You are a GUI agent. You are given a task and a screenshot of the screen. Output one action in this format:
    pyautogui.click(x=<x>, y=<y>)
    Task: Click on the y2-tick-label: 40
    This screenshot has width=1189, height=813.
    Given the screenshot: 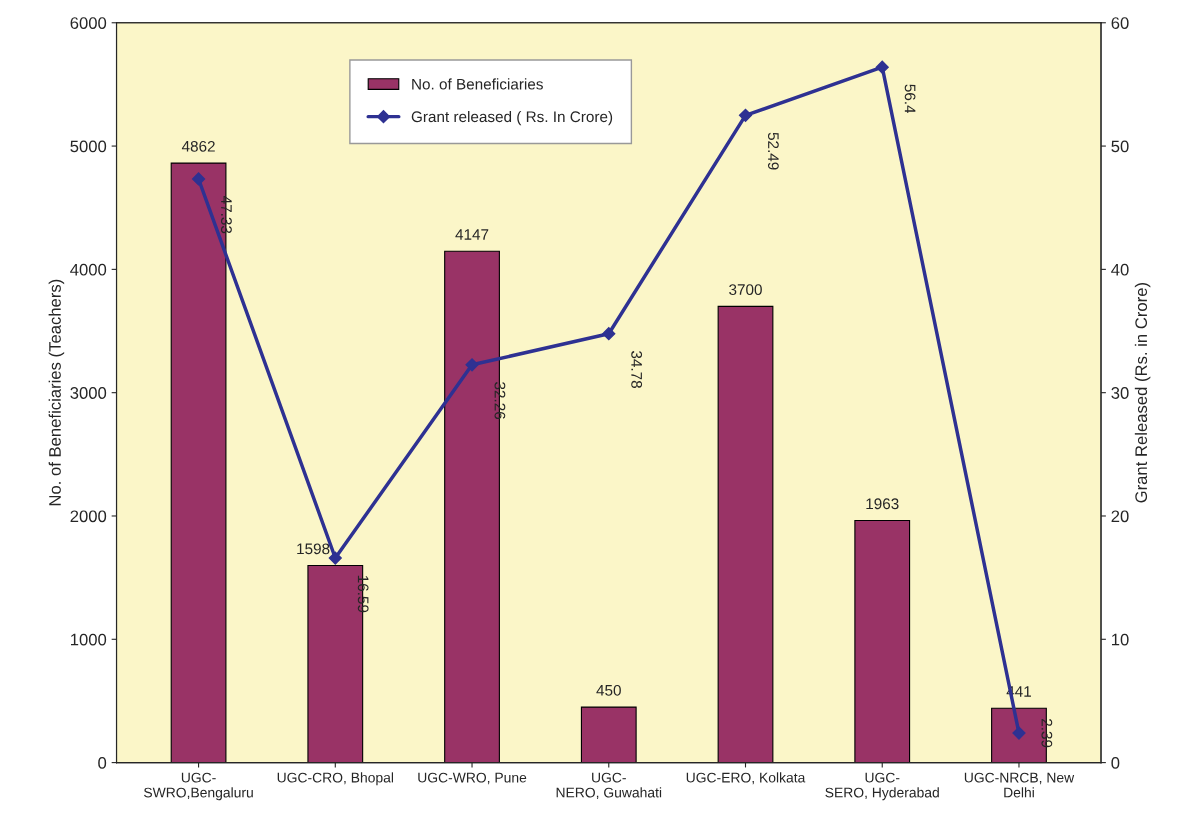 What is the action you would take?
    pyautogui.click(x=1120, y=269)
    